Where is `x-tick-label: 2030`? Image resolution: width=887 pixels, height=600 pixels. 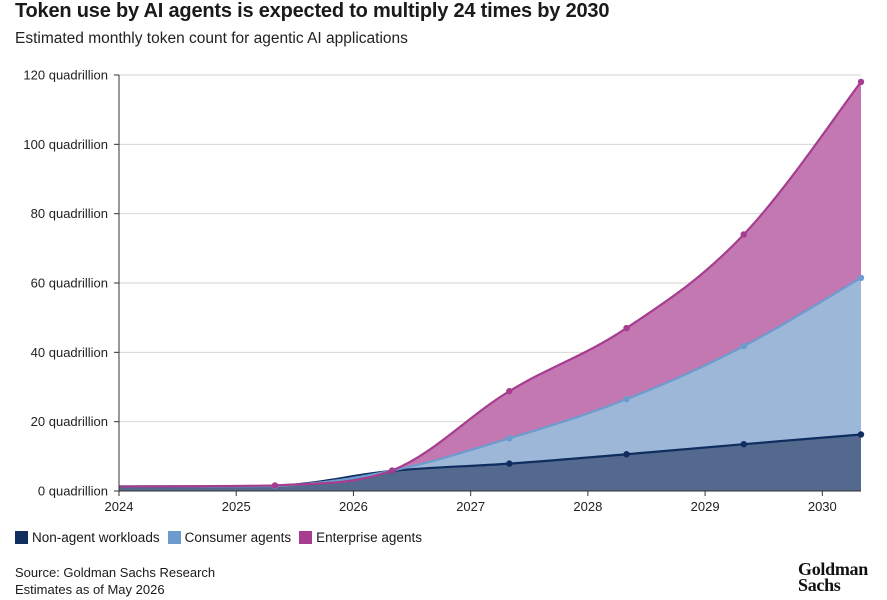
x-tick-label: 2030 is located at coordinates (822, 506).